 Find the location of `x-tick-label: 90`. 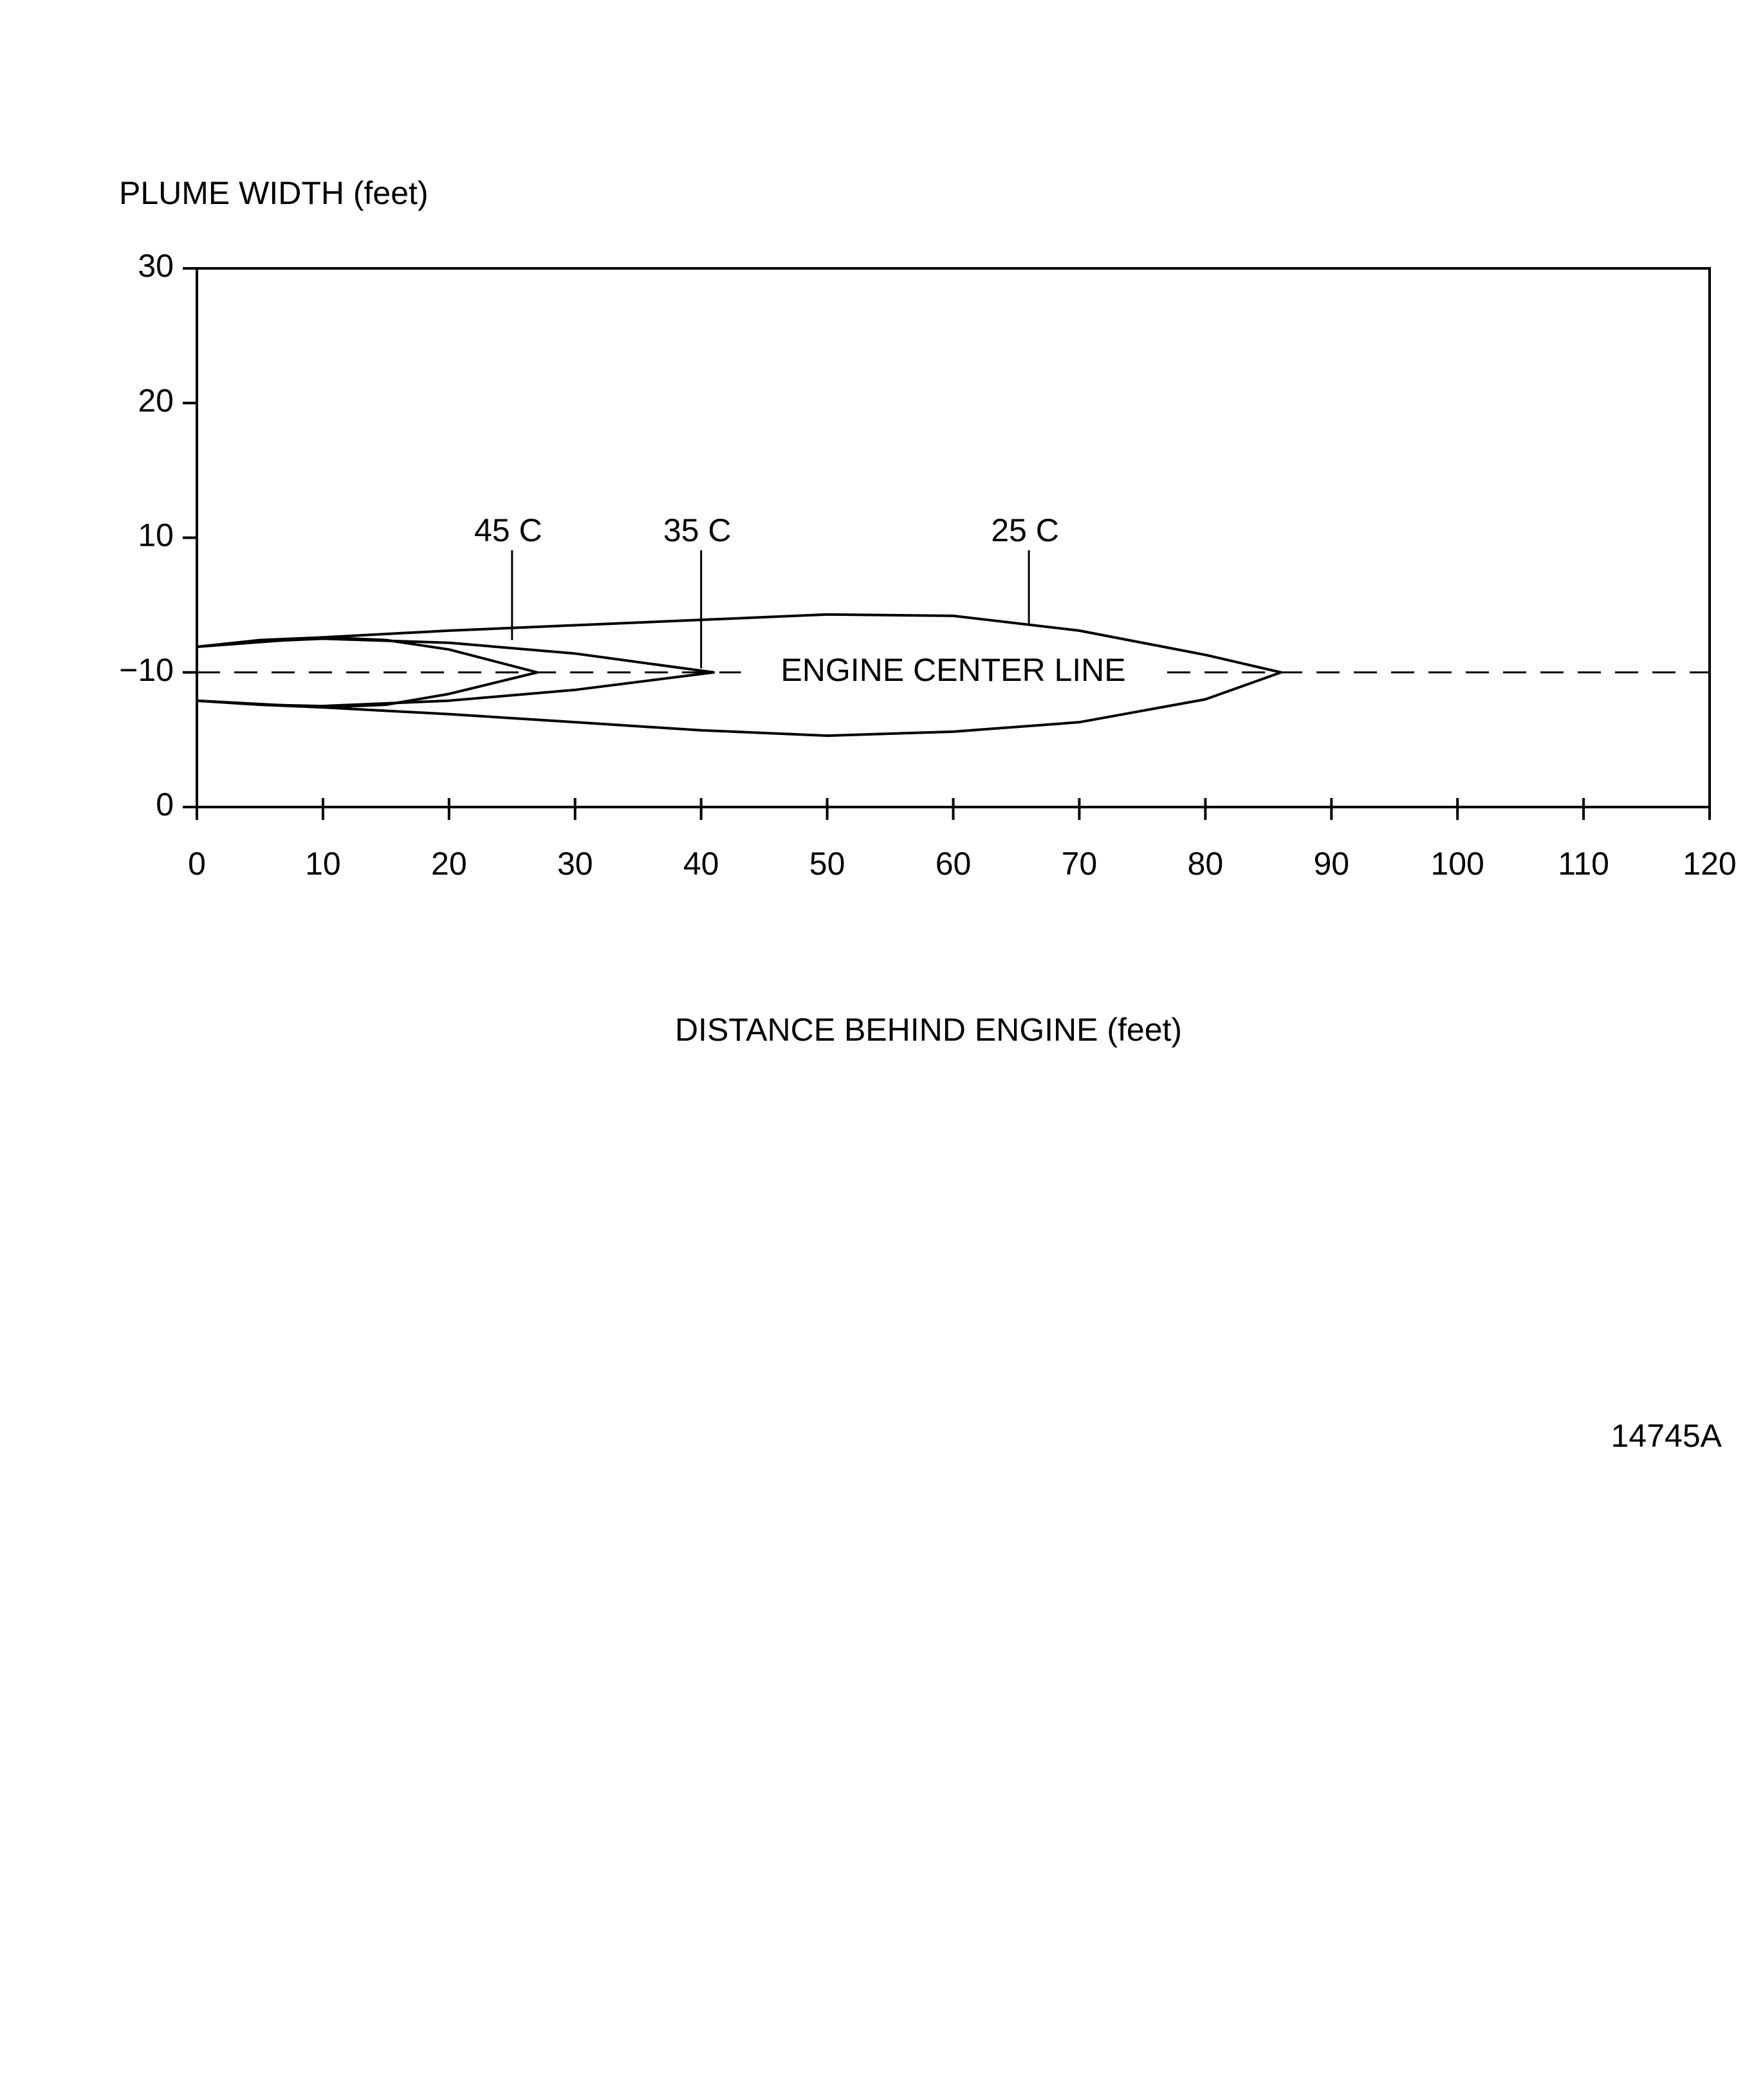

x-tick-label: 90 is located at coordinates (1331, 864).